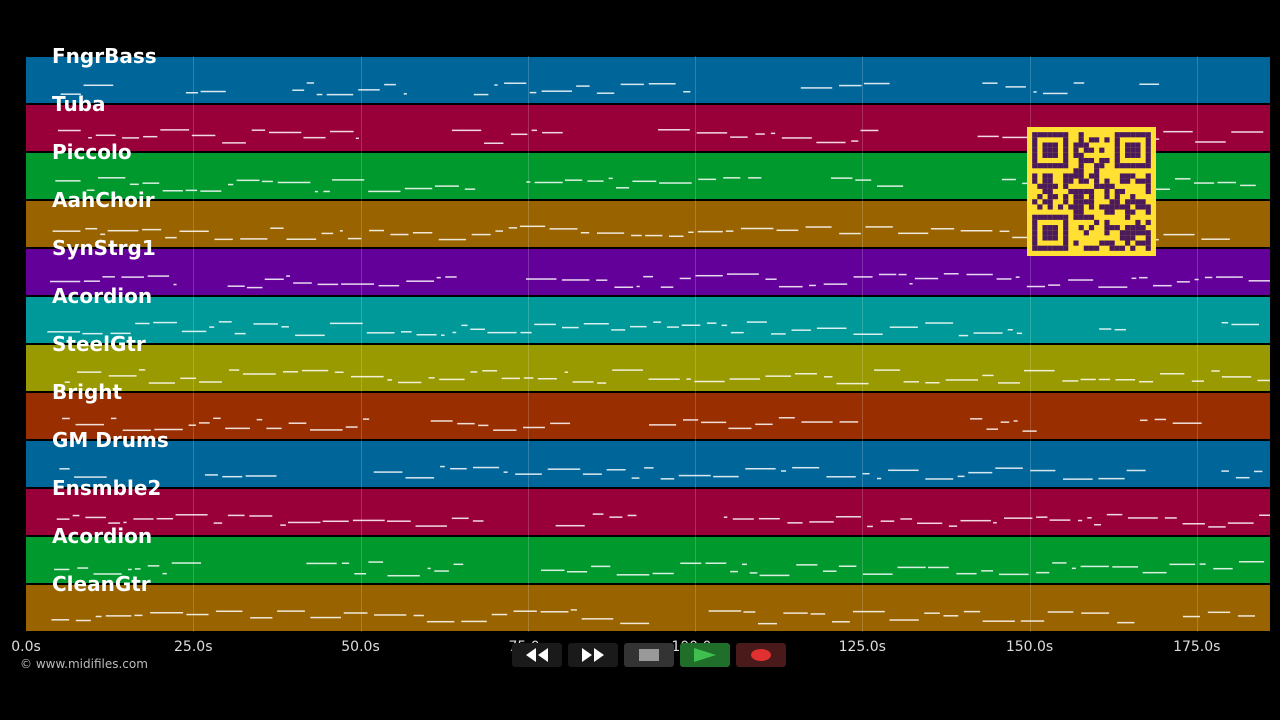  I want to click on record-icon, so click(761, 655).